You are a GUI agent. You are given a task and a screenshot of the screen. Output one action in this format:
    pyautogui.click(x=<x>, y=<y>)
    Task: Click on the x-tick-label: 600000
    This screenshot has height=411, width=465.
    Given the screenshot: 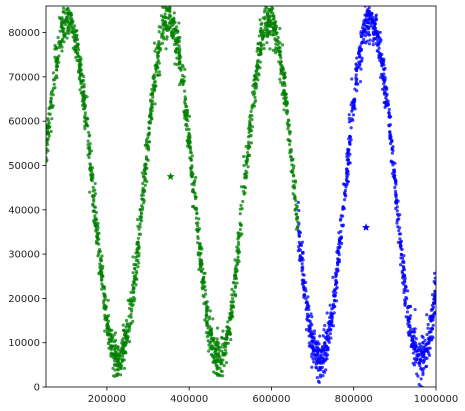 What is the action you would take?
    pyautogui.click(x=271, y=399)
    